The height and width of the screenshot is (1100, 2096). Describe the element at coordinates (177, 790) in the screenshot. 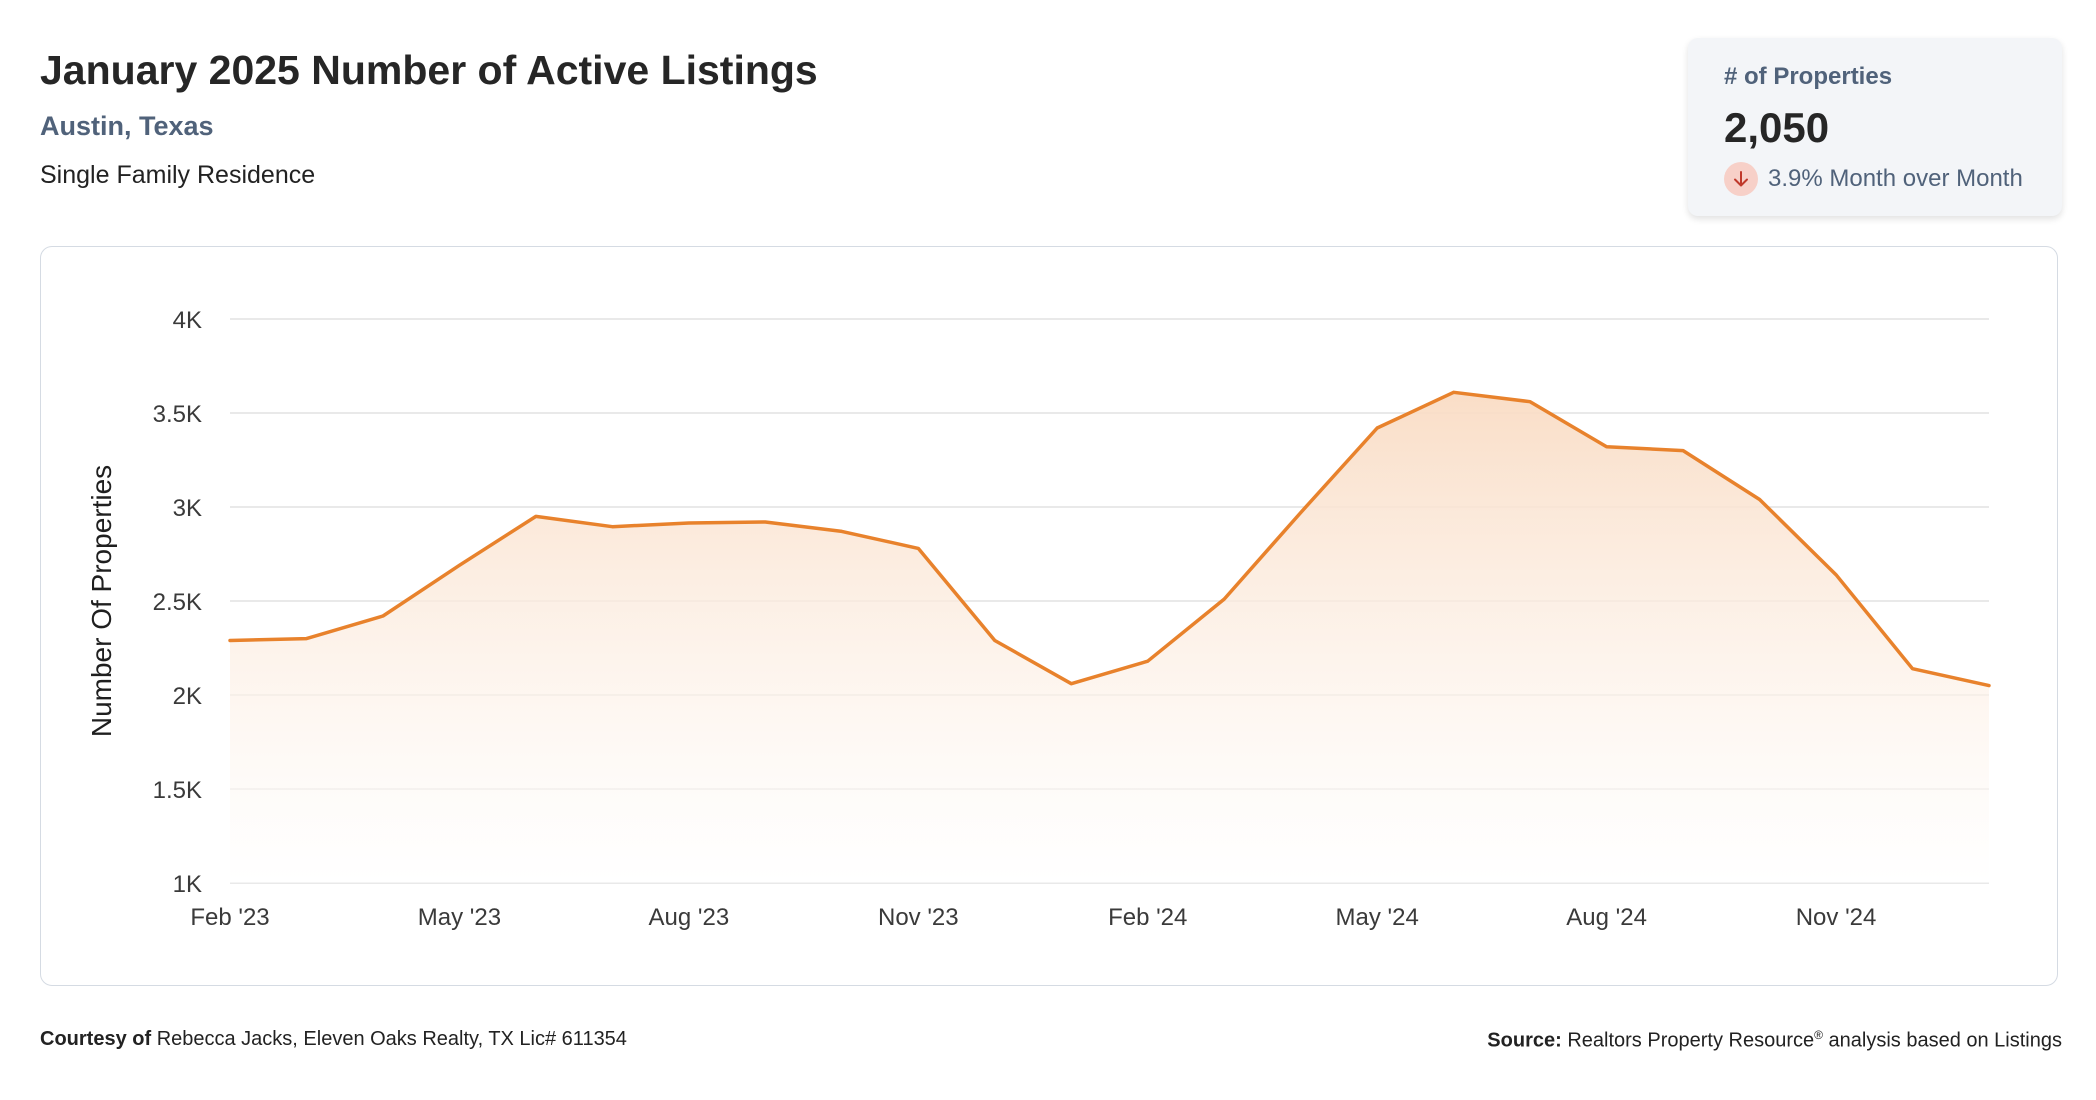

I see `y-tick-label: 1.5K` at that location.